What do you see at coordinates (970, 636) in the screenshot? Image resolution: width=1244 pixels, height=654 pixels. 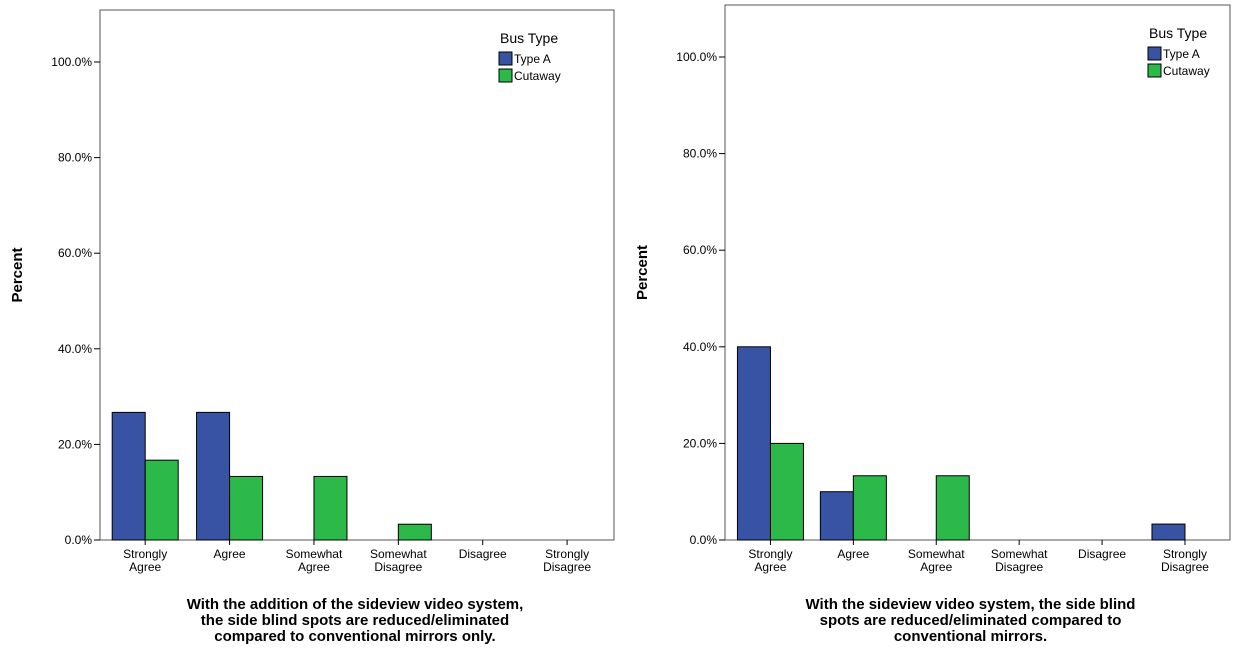 I see `x-axis-title: conventional mirrors.` at bounding box center [970, 636].